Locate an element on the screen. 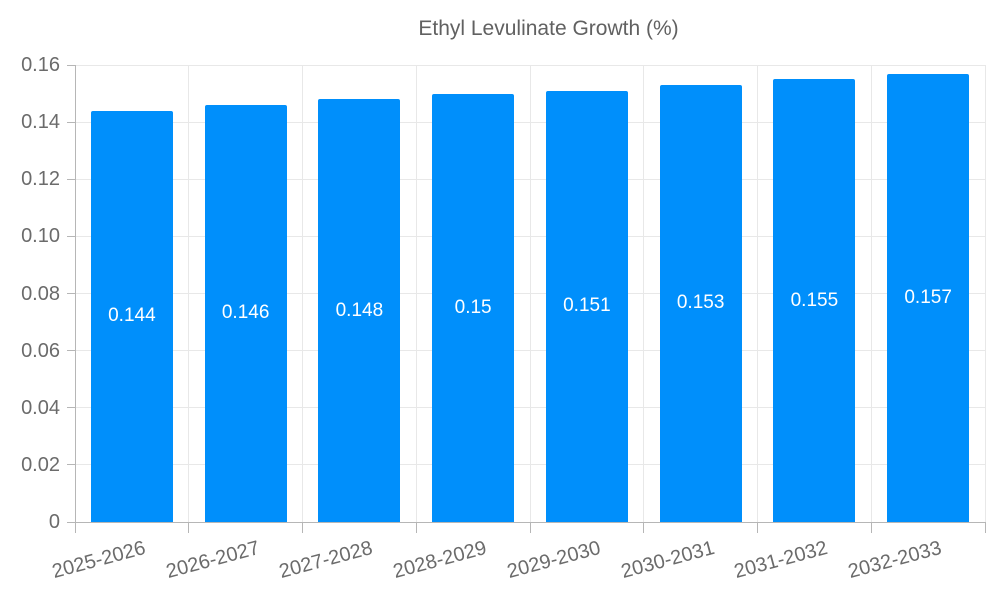 This screenshot has height=600, width=1000. bar: 0.144 is located at coordinates (131, 316).